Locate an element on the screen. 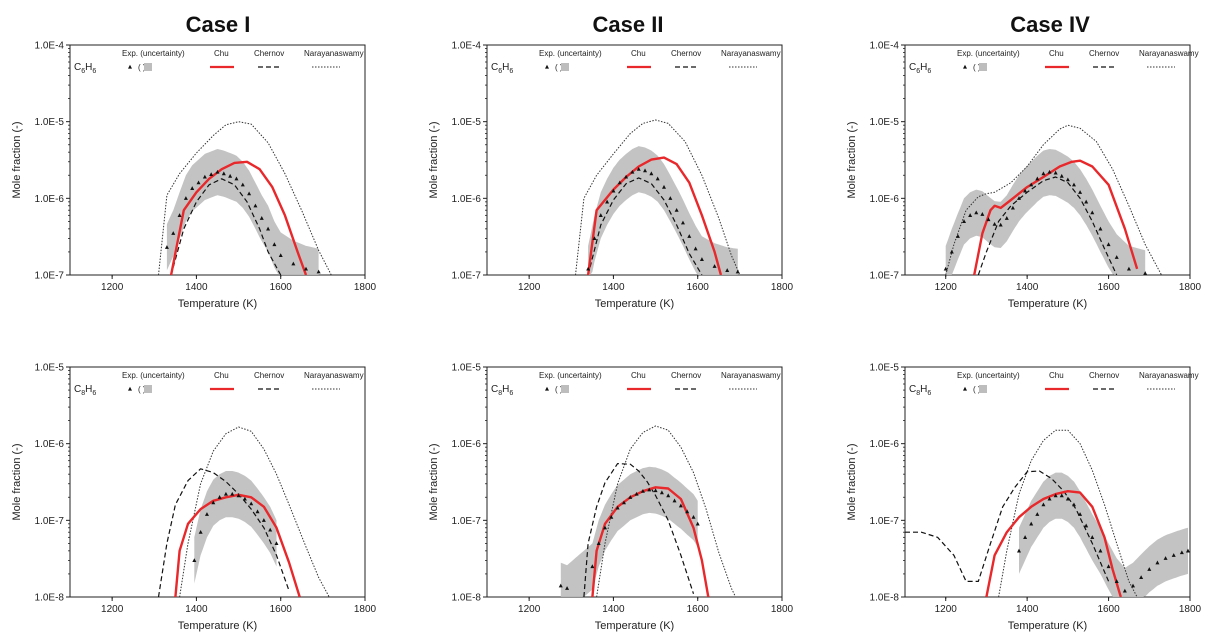 Image resolution: width=1208 pixels, height=637 pixels. legend-narayanaswamy-label: Narayanaswamy is located at coordinates (751, 53).